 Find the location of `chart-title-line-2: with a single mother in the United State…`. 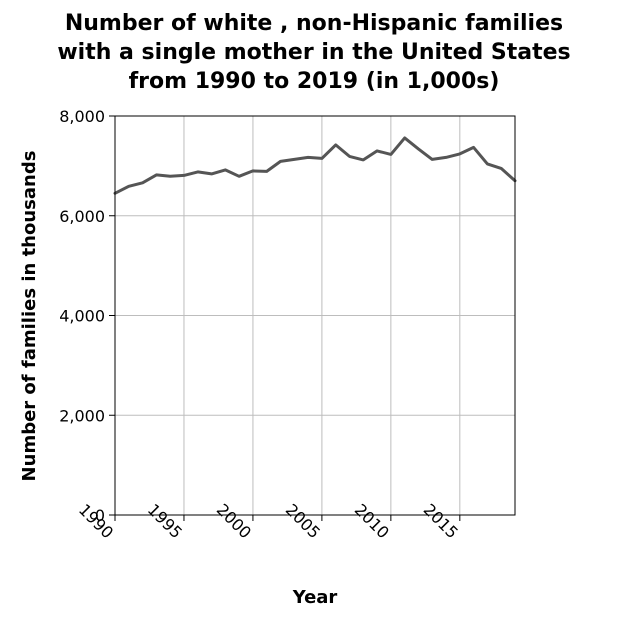

chart-title-line-2: with a single mother in the United State… is located at coordinates (313, 52).